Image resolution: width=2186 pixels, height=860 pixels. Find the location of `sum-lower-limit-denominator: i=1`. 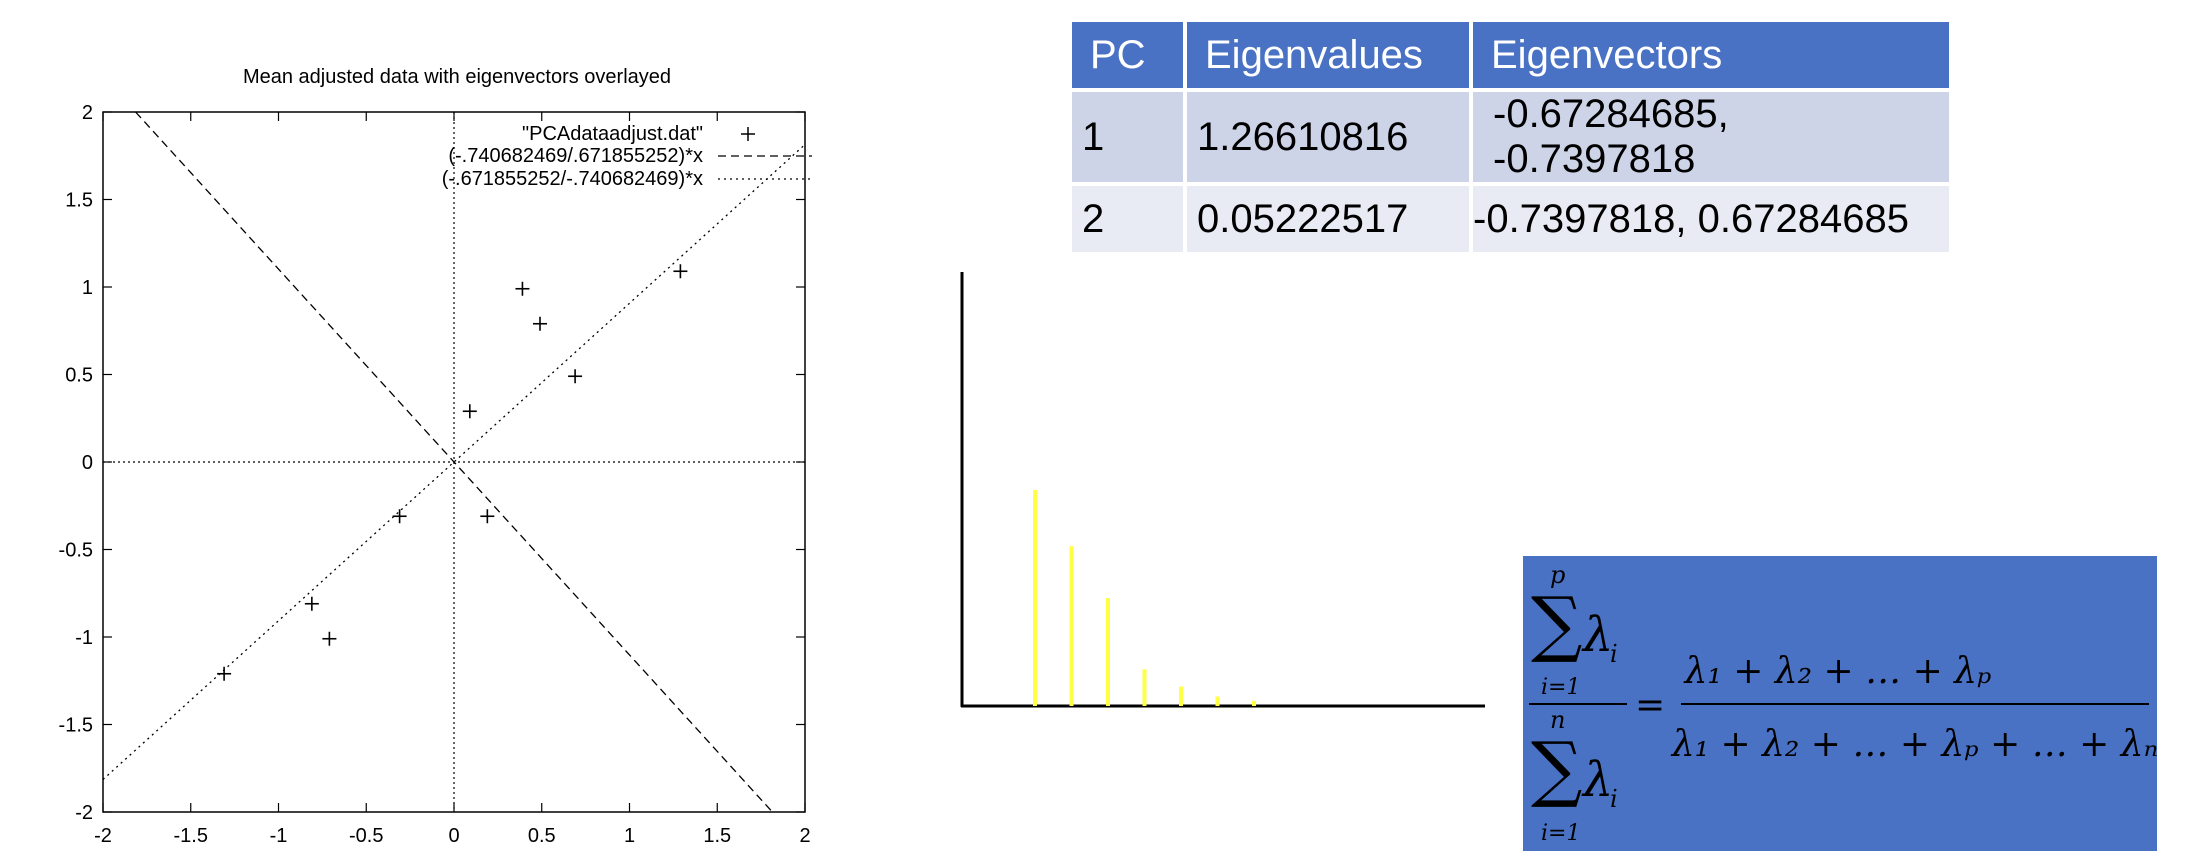

sum-lower-limit-denominator: i=1 is located at coordinates (1560, 833).